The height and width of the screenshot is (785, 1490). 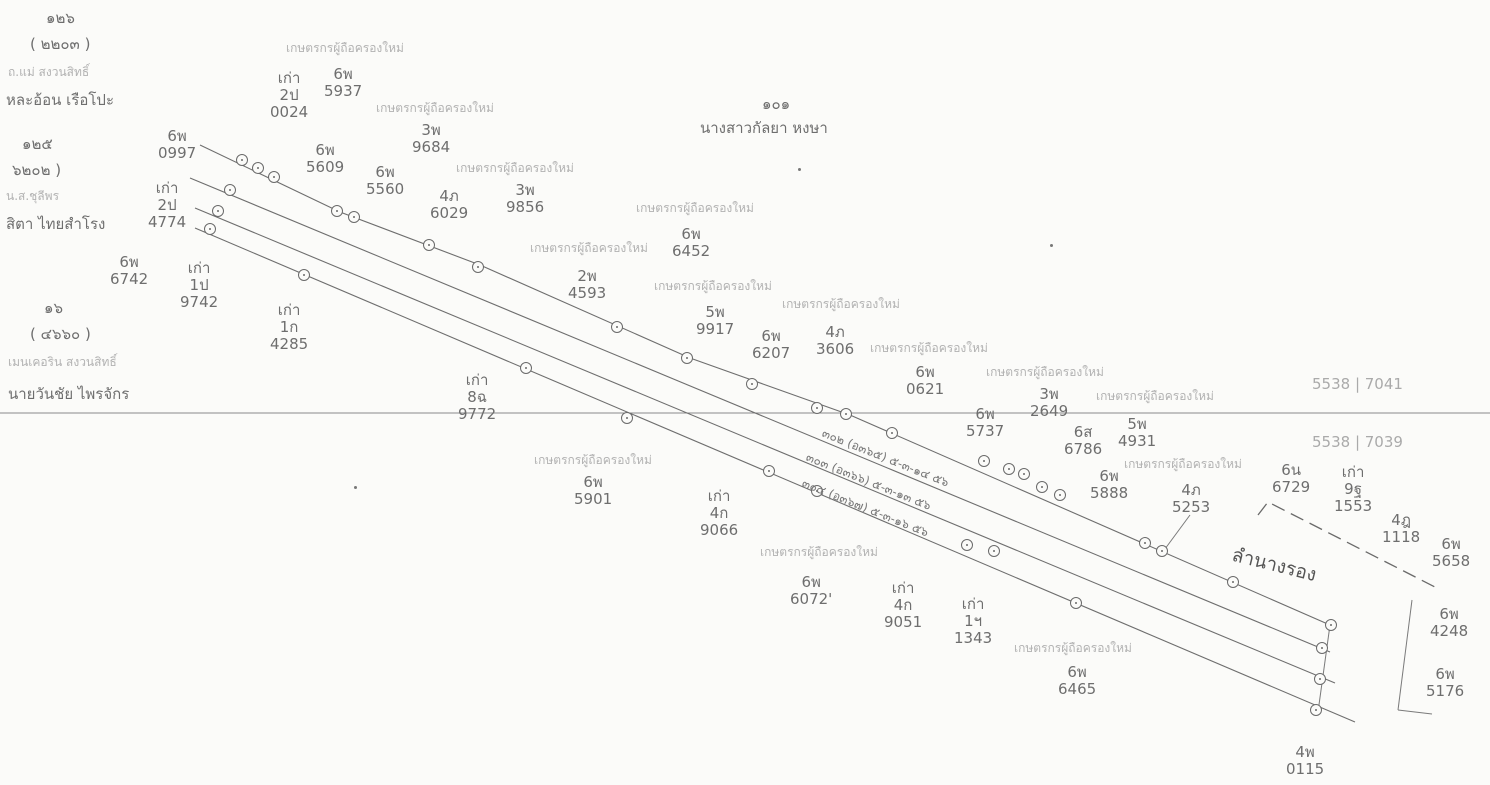 What do you see at coordinates (37, 170) in the screenshot?
I see `owner-b-code: ๖๒๐๒ )` at bounding box center [37, 170].